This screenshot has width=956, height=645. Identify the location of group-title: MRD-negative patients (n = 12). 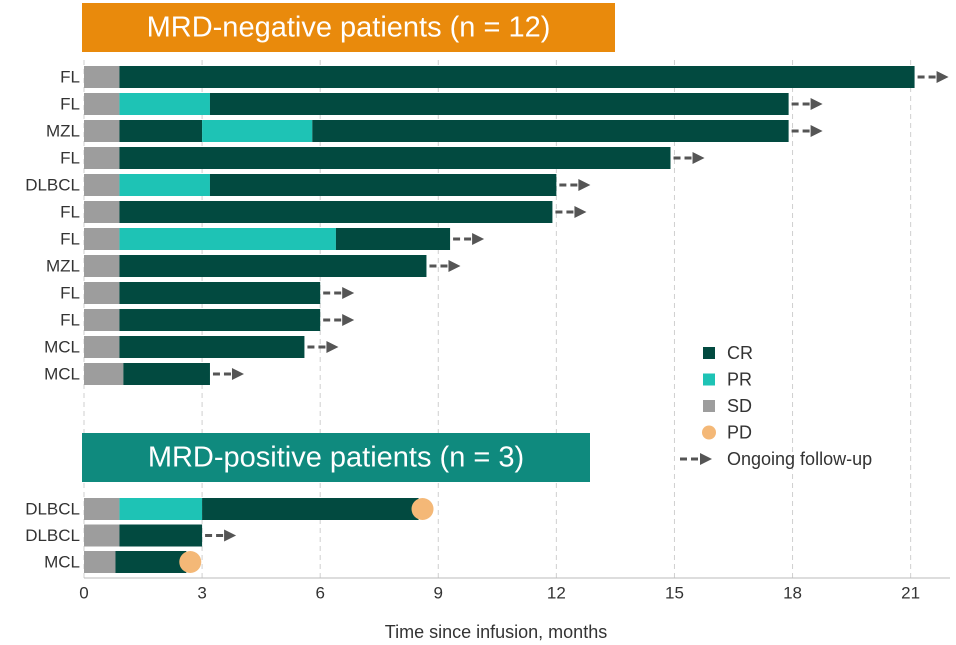
(349, 28).